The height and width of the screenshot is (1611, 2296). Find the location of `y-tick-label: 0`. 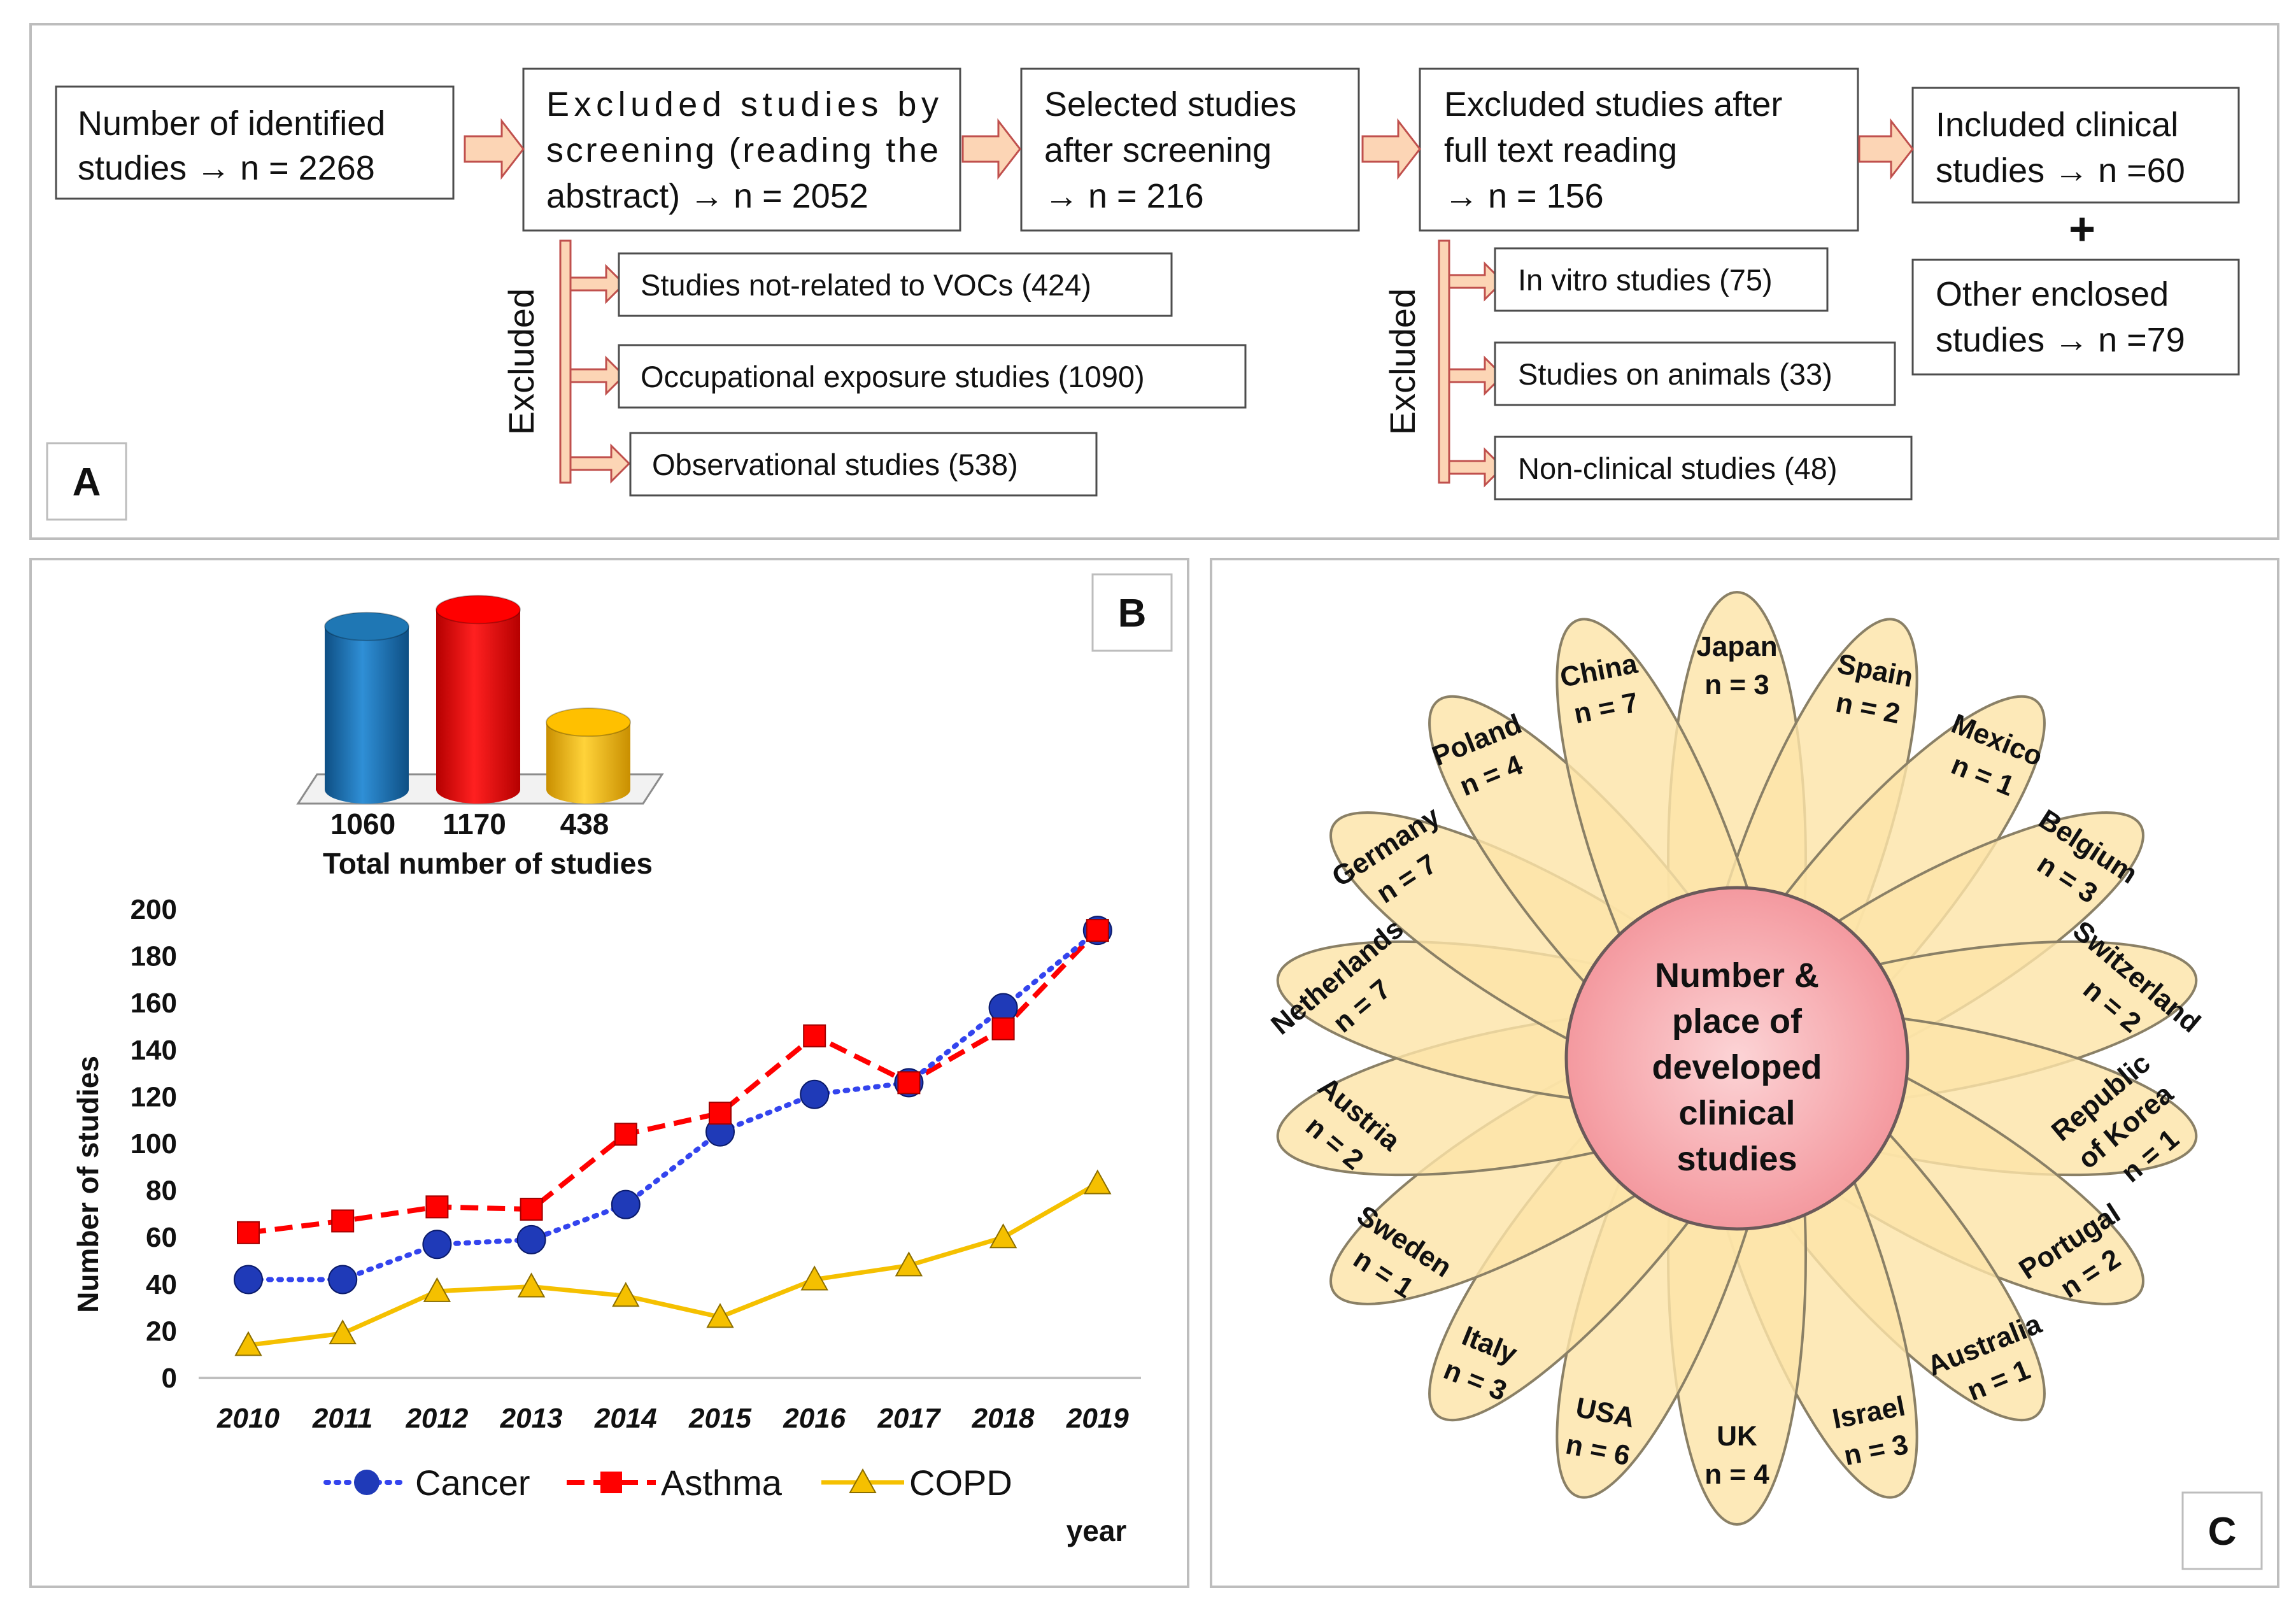

y-tick-label: 0 is located at coordinates (169, 1378).